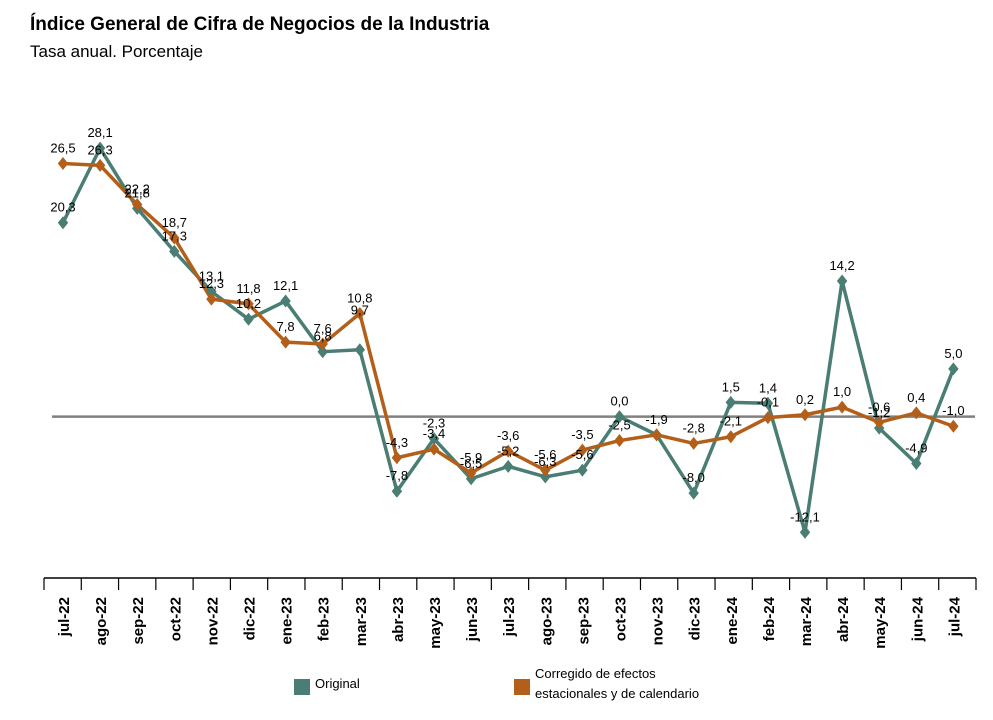 The image size is (993, 720). I want to click on data-label-original: -5,6, so click(582, 454).